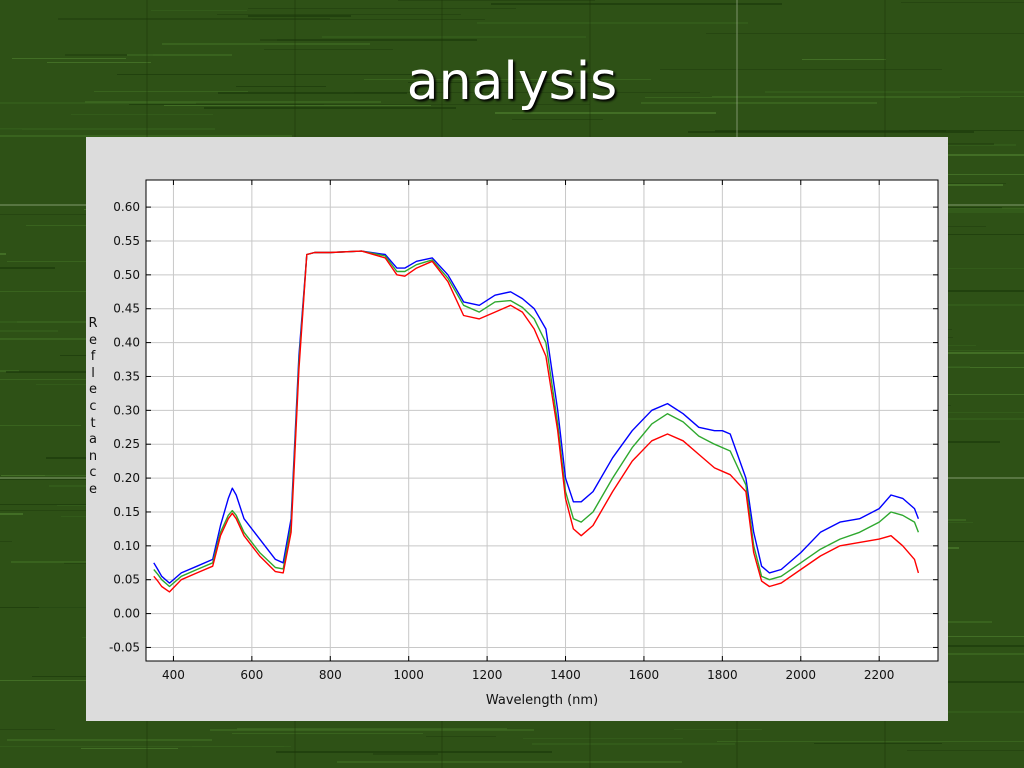  I want to click on x-axis-label: Wavelength (nm), so click(542, 700).